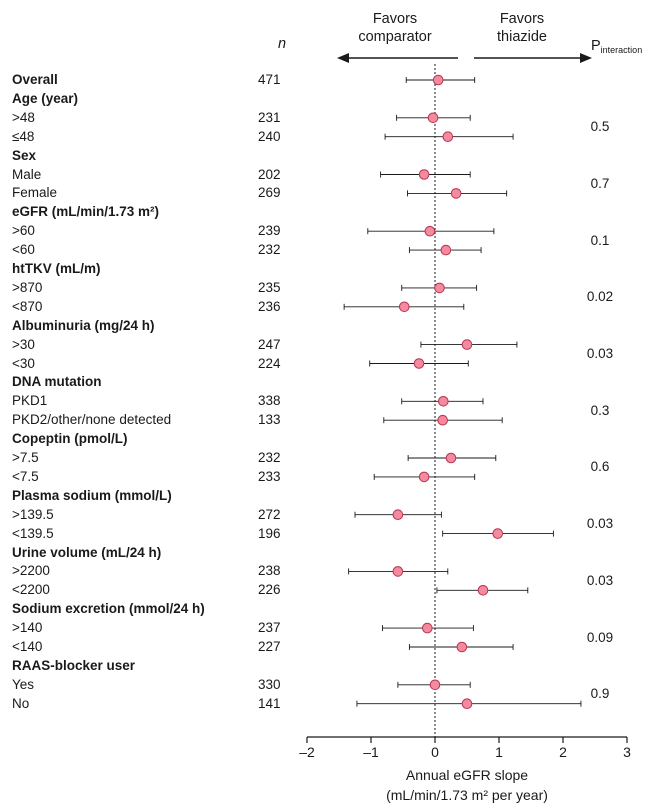 Image resolution: width=657 pixels, height=810 pixels. What do you see at coordinates (21, 703) in the screenshot?
I see `subgroup-label: No` at bounding box center [21, 703].